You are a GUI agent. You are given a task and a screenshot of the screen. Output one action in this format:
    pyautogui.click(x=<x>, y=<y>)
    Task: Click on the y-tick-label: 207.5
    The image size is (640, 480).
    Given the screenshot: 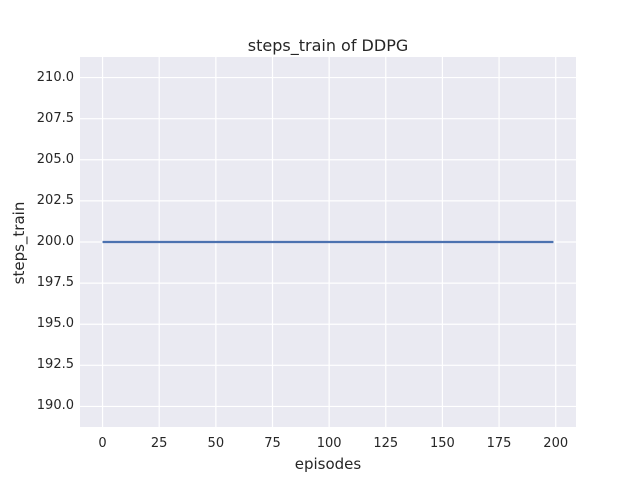 What is the action you would take?
    pyautogui.click(x=55, y=118)
    